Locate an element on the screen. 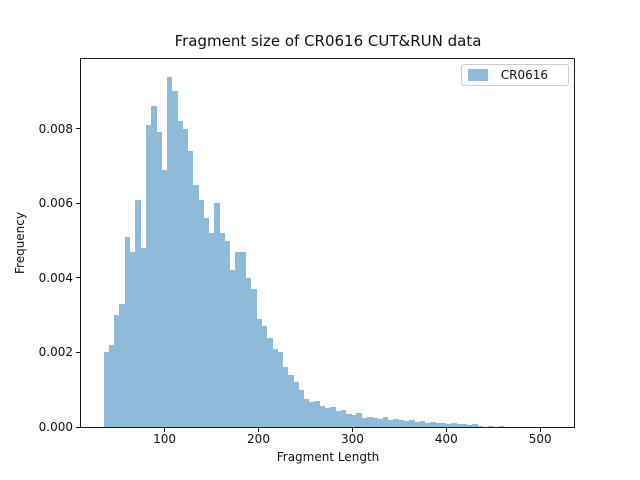 The height and width of the screenshot is (480, 640). y-tick-label: 0.004 is located at coordinates (55, 277).